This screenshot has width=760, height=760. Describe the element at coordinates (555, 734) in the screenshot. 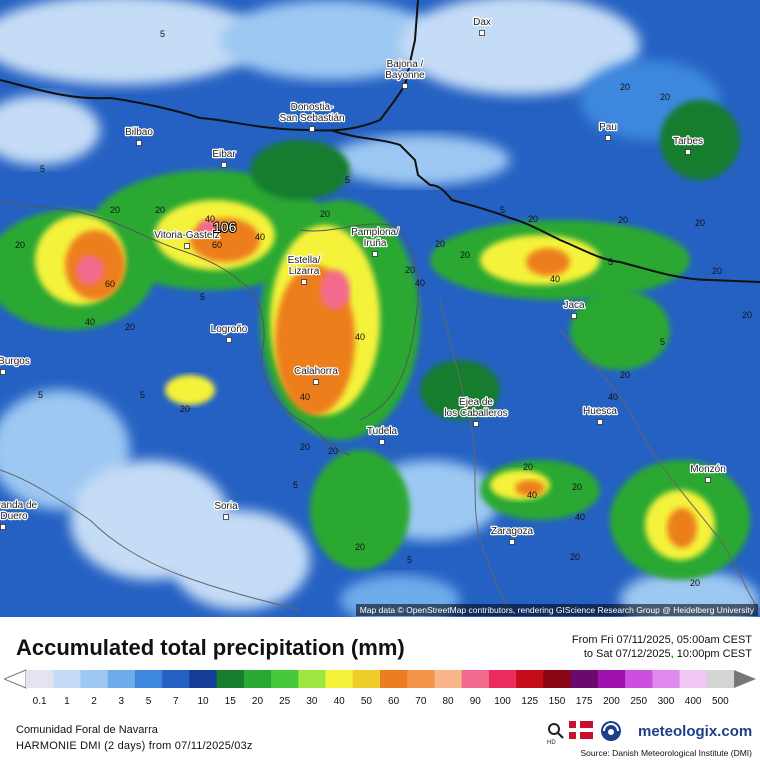

I see `zoom-icon: HD` at that location.